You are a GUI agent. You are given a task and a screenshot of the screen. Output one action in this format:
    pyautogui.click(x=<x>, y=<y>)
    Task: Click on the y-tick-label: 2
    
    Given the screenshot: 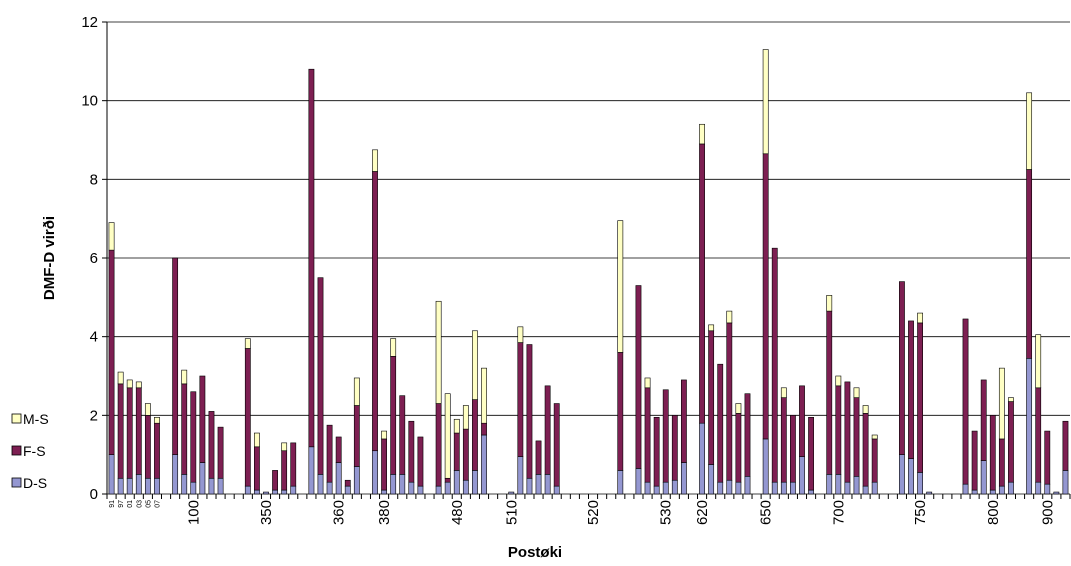 What is the action you would take?
    pyautogui.click(x=94, y=415)
    